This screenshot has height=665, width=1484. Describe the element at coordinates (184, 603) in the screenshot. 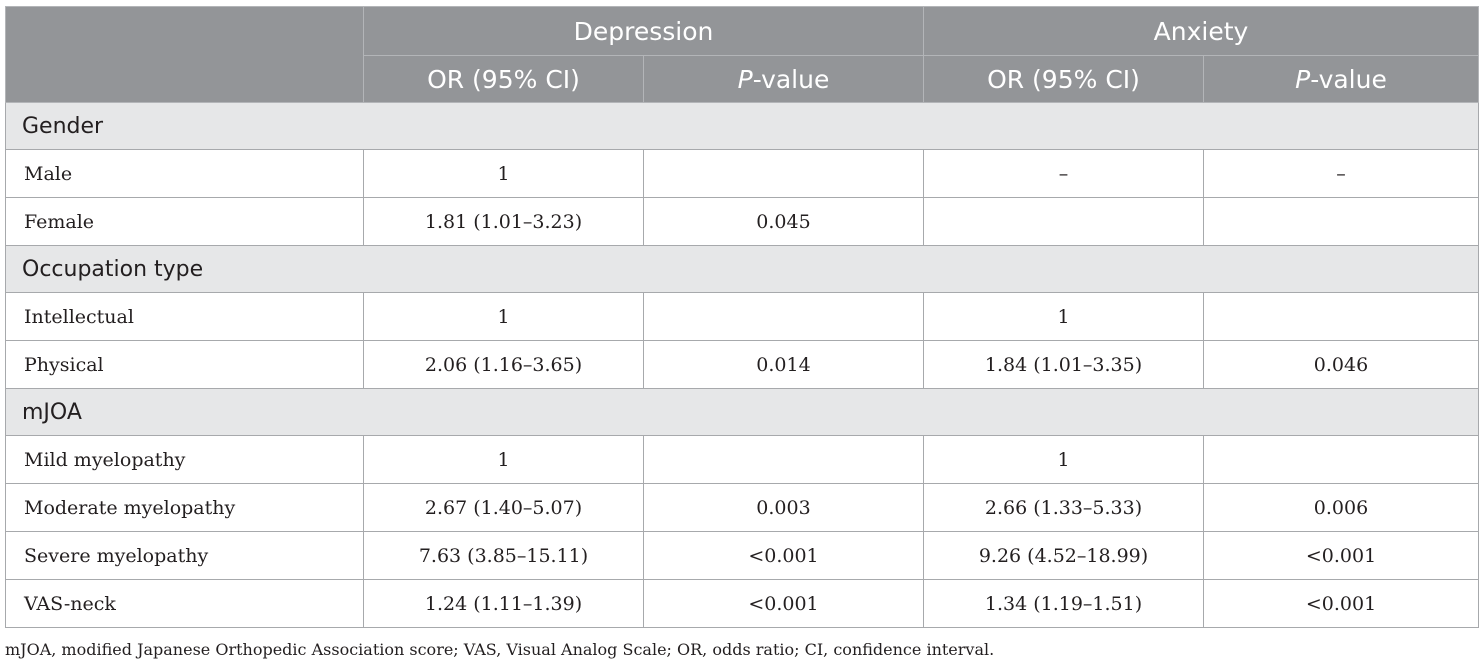

I see `row-label: VAS-neck` at that location.